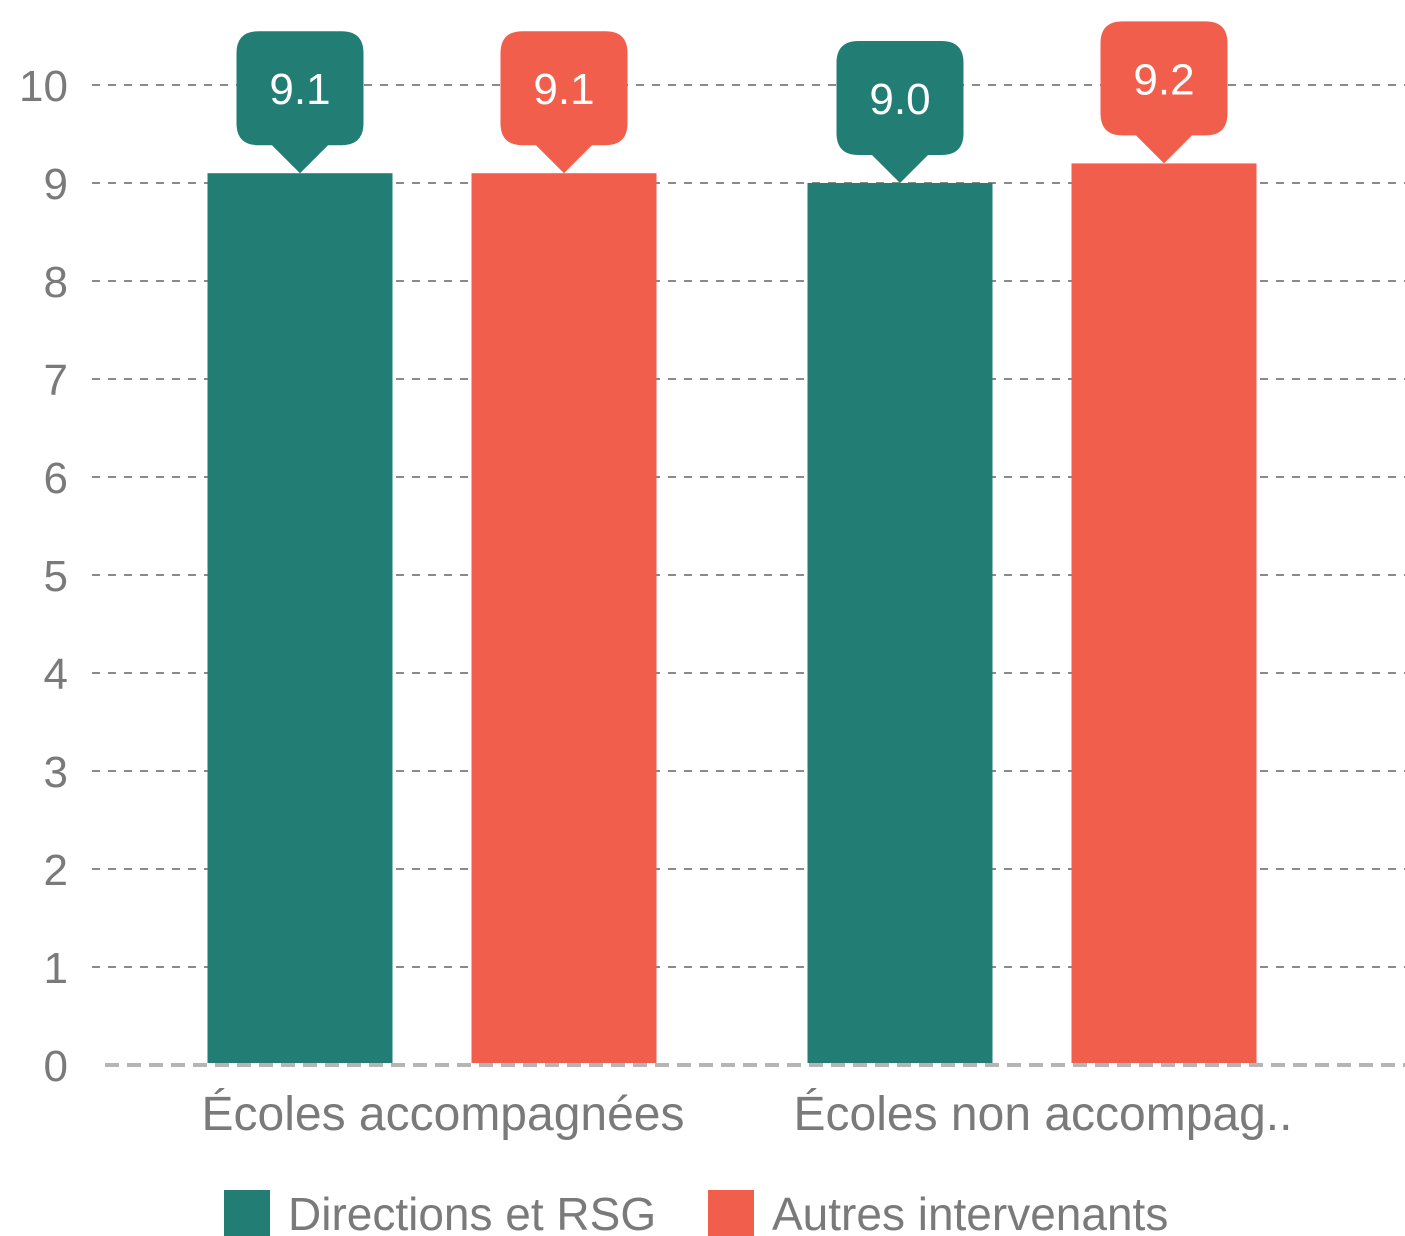 The height and width of the screenshot is (1236, 1405). I want to click on y-tick-label: 9, so click(56, 184).